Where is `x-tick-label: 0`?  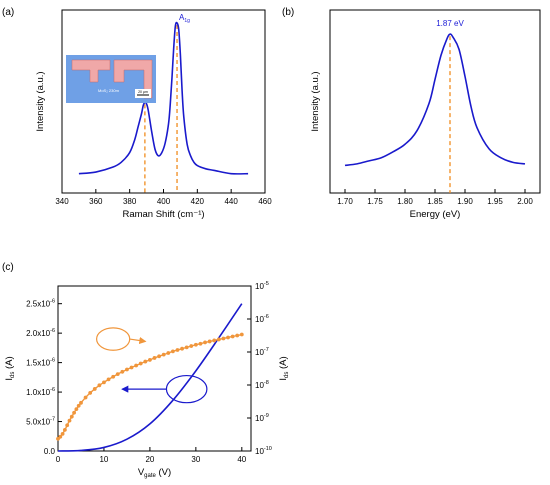 x-tick-label: 0 is located at coordinates (58, 459).